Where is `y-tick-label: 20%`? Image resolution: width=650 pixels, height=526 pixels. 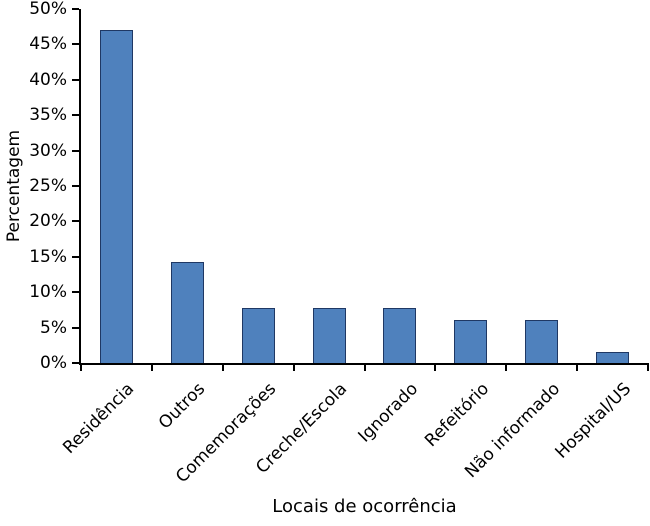
y-tick-label: 20% is located at coordinates (48, 221).